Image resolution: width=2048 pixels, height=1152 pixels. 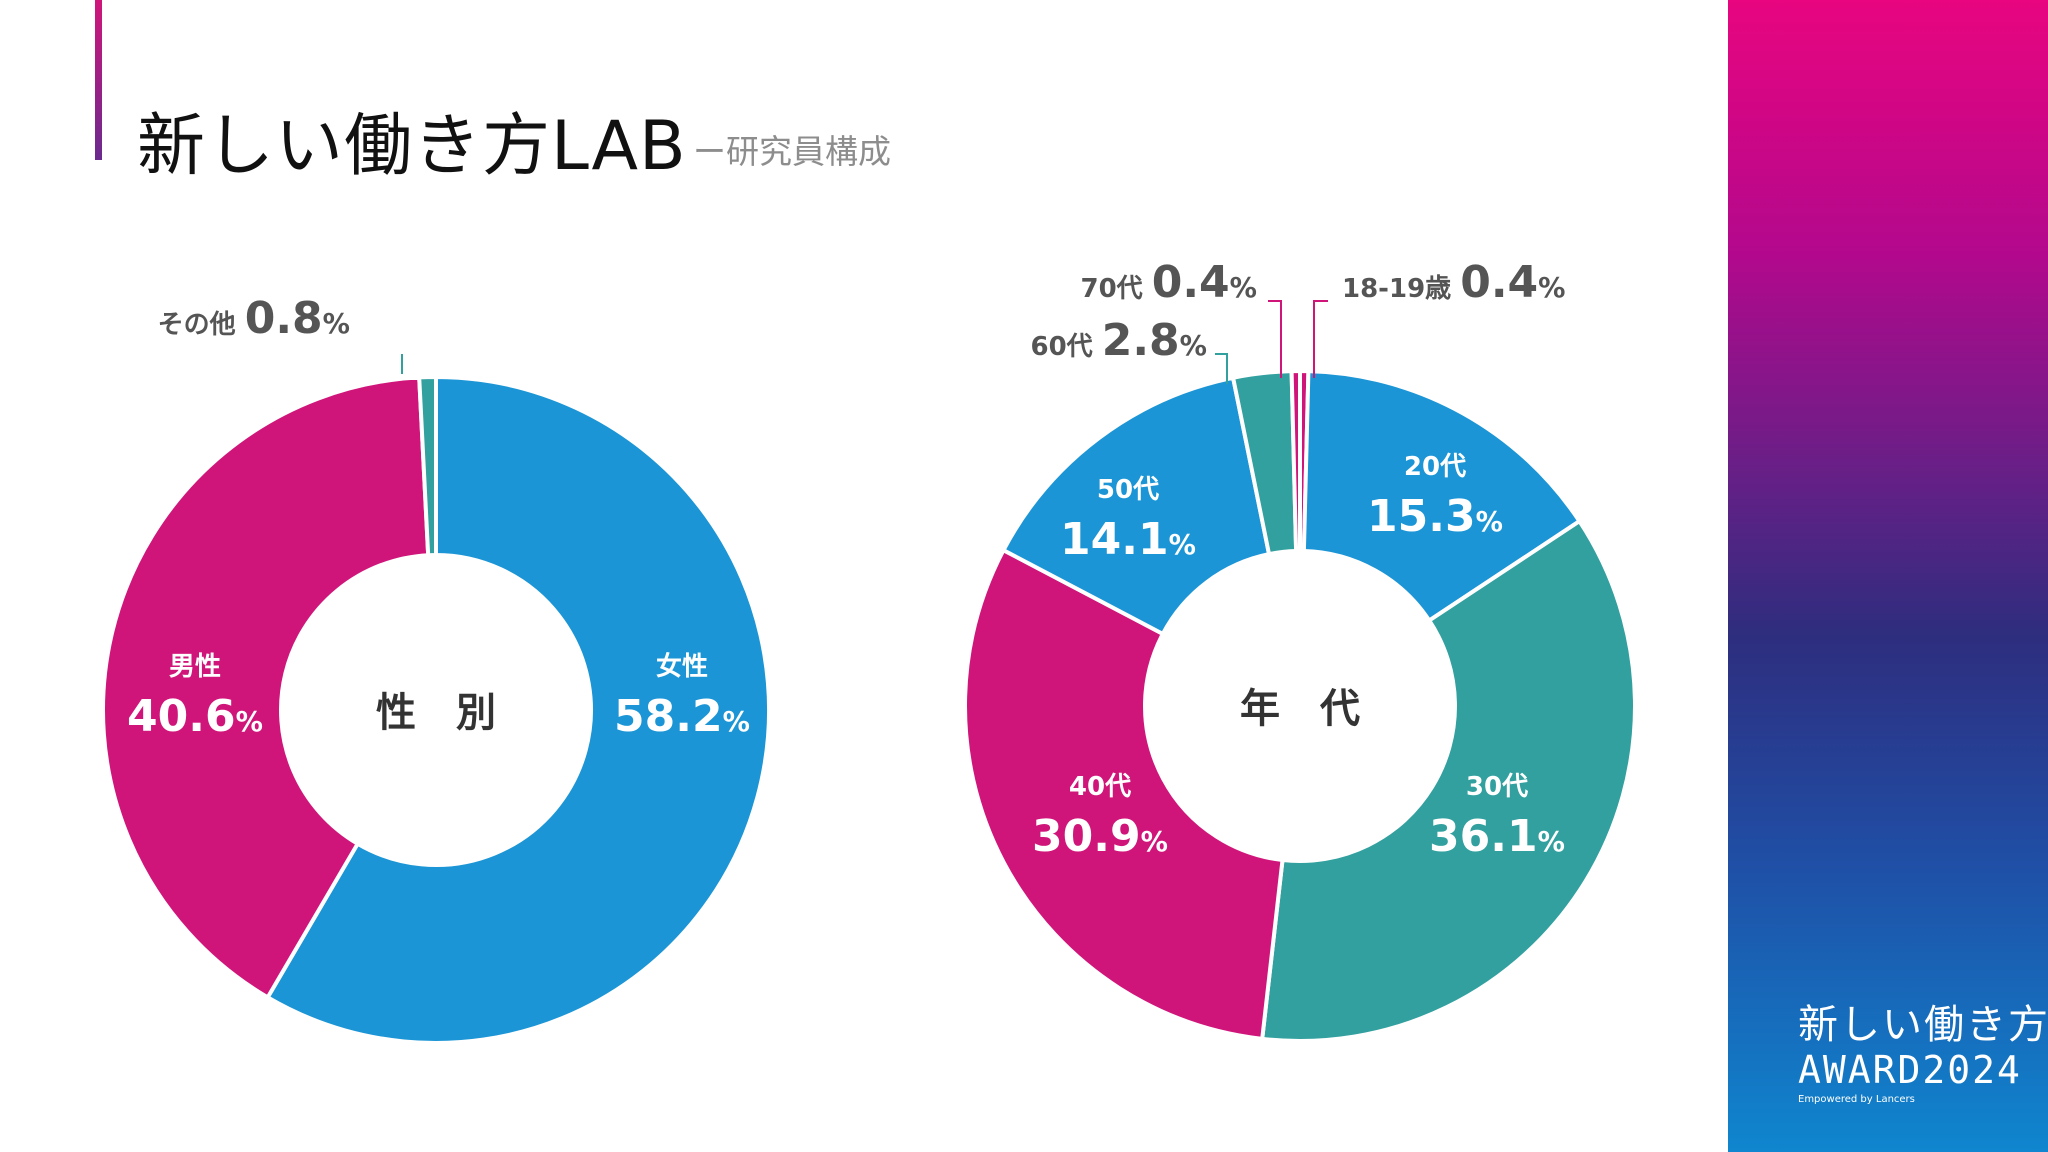 What do you see at coordinates (1497, 787) in the screenshot?
I see `slice-label: 30代` at bounding box center [1497, 787].